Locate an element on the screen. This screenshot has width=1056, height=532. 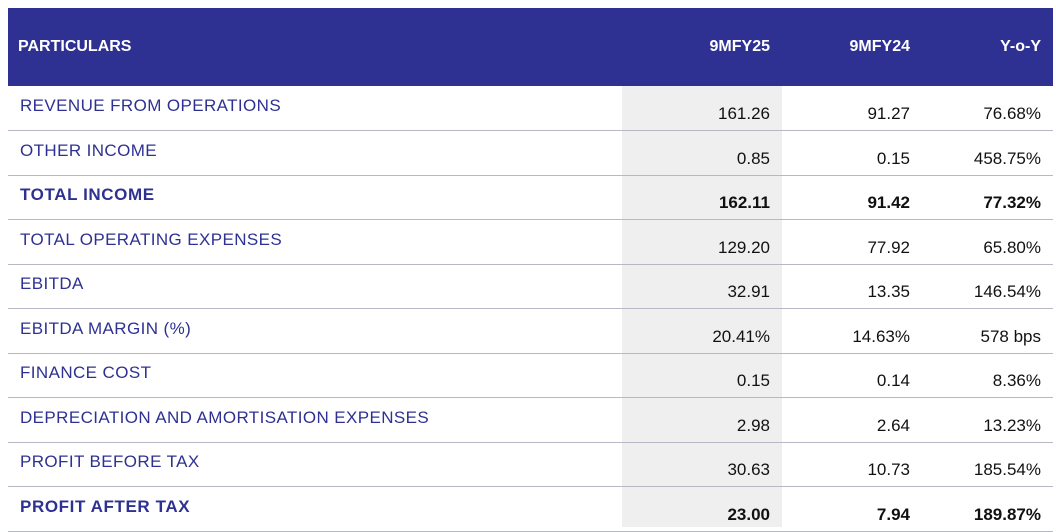
value-yoy: 8.36% is located at coordinates (1016, 380).